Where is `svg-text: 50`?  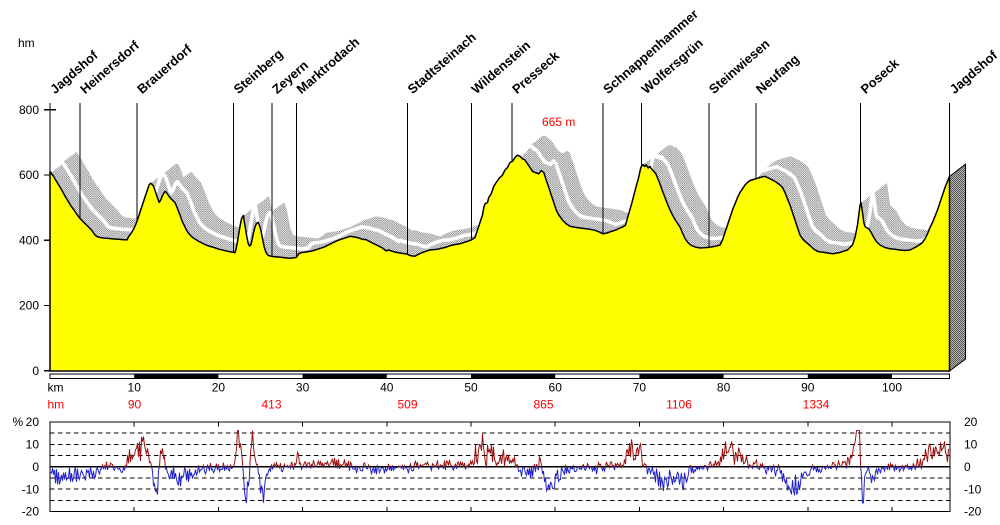
svg-text: 50 is located at coordinates (471, 388).